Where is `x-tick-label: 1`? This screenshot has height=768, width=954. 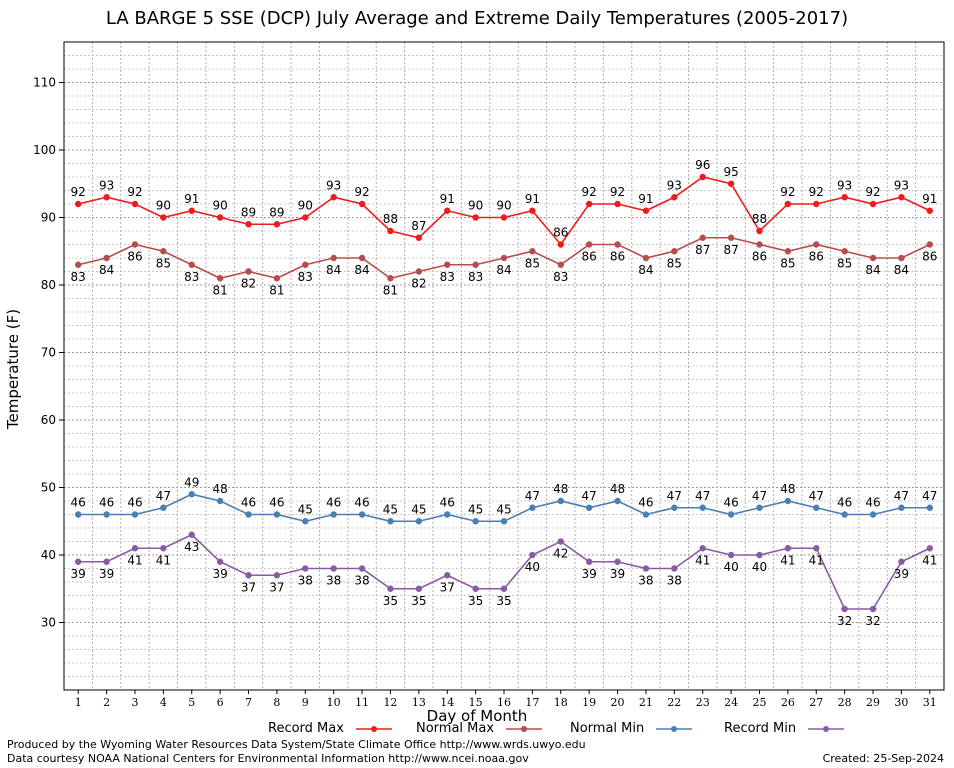
x-tick-label: 1 is located at coordinates (78, 702).